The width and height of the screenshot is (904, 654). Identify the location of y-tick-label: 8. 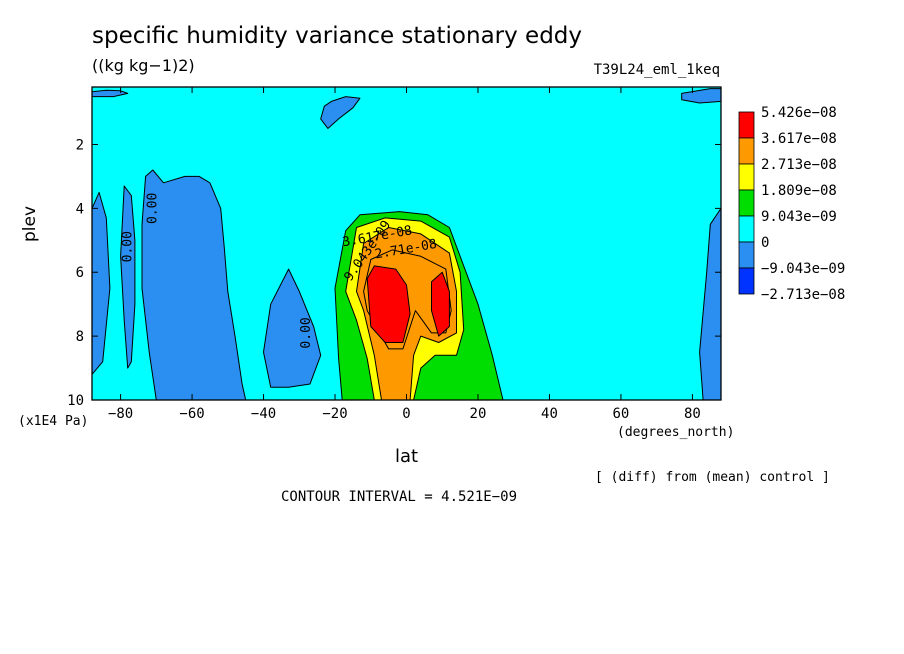
(80, 337).